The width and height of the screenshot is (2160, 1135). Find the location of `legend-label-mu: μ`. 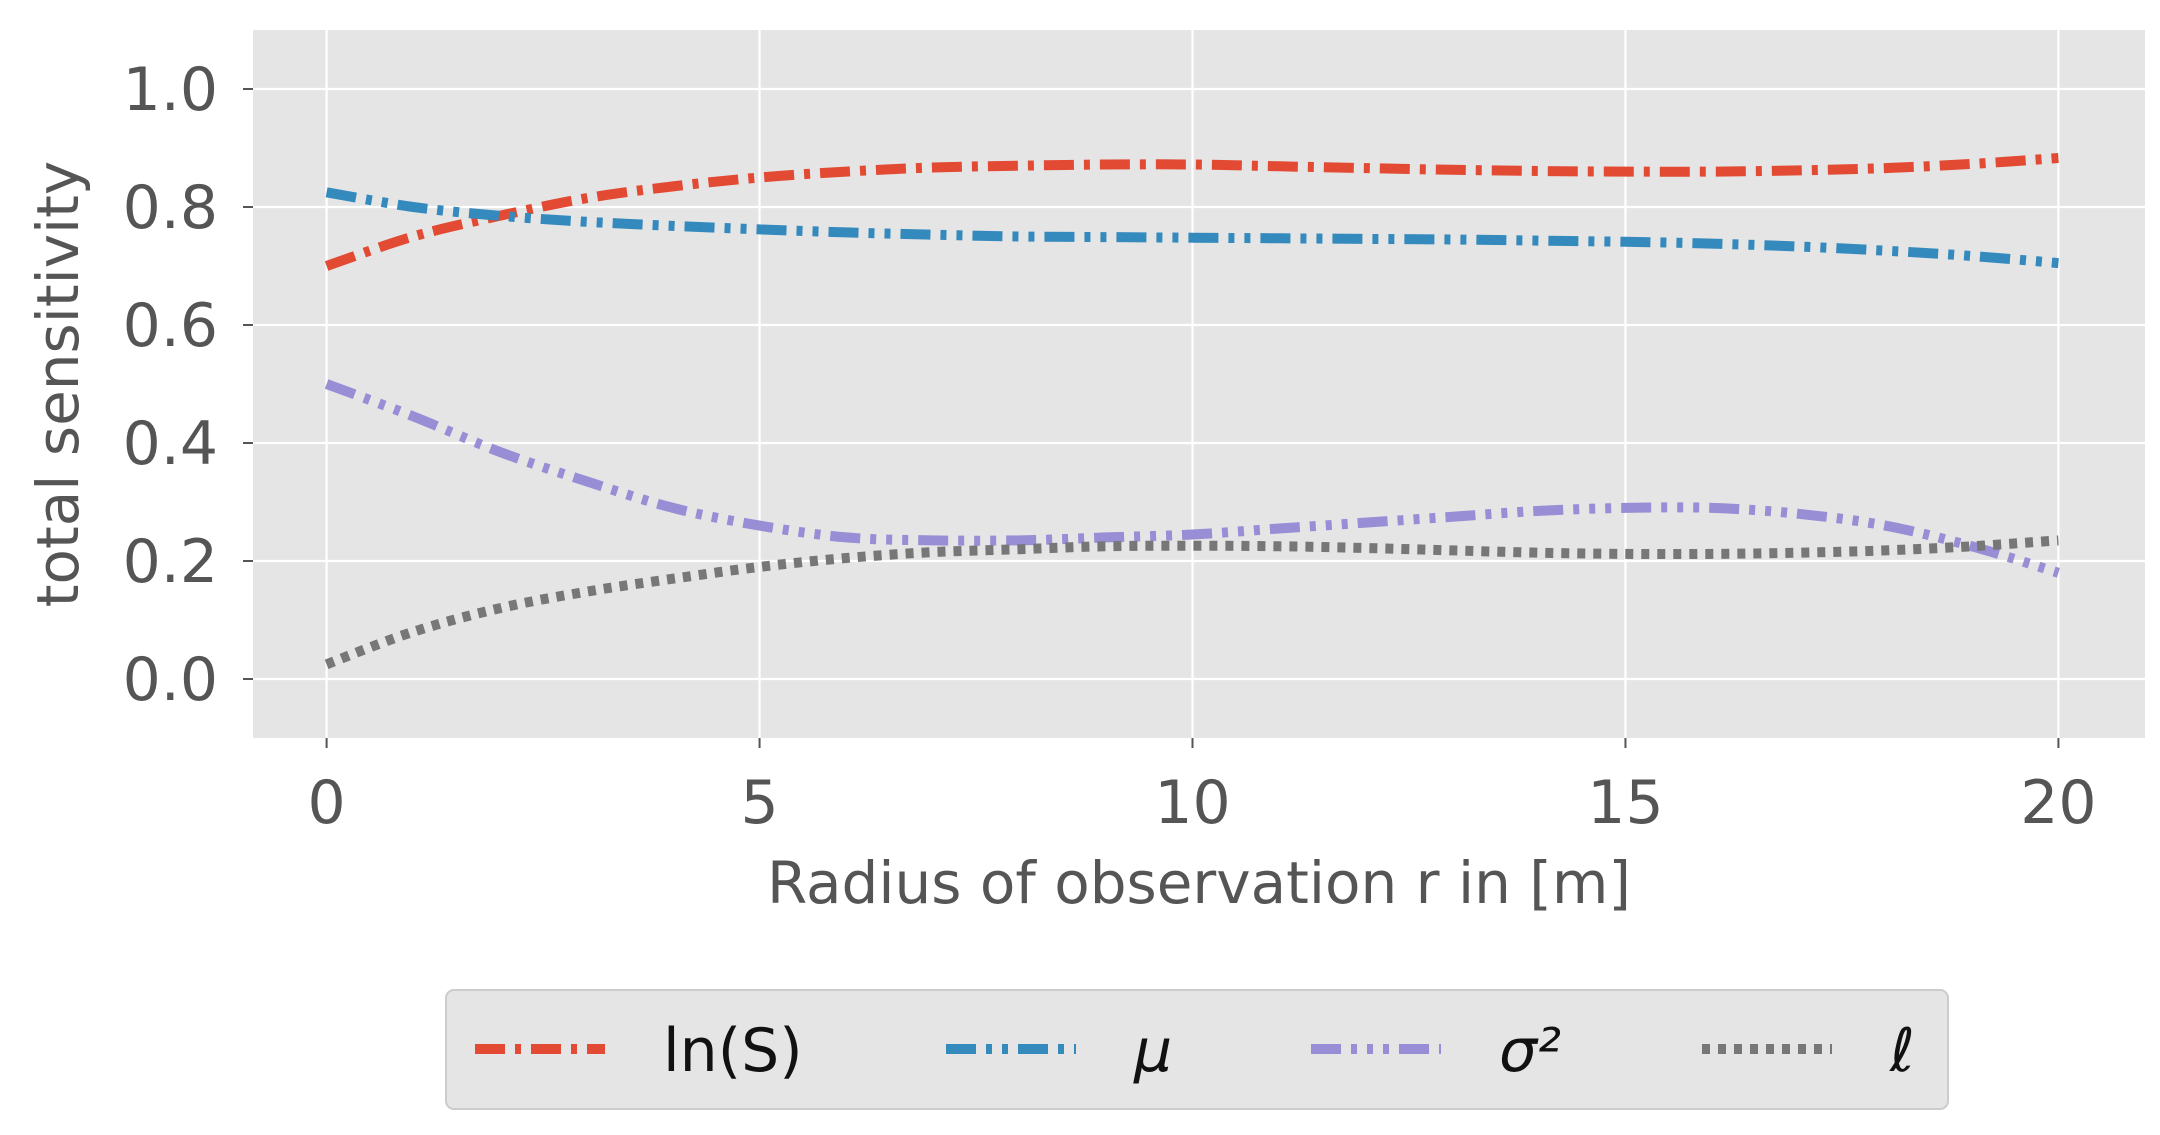

legend-label-mu: μ is located at coordinates (1152, 1051).